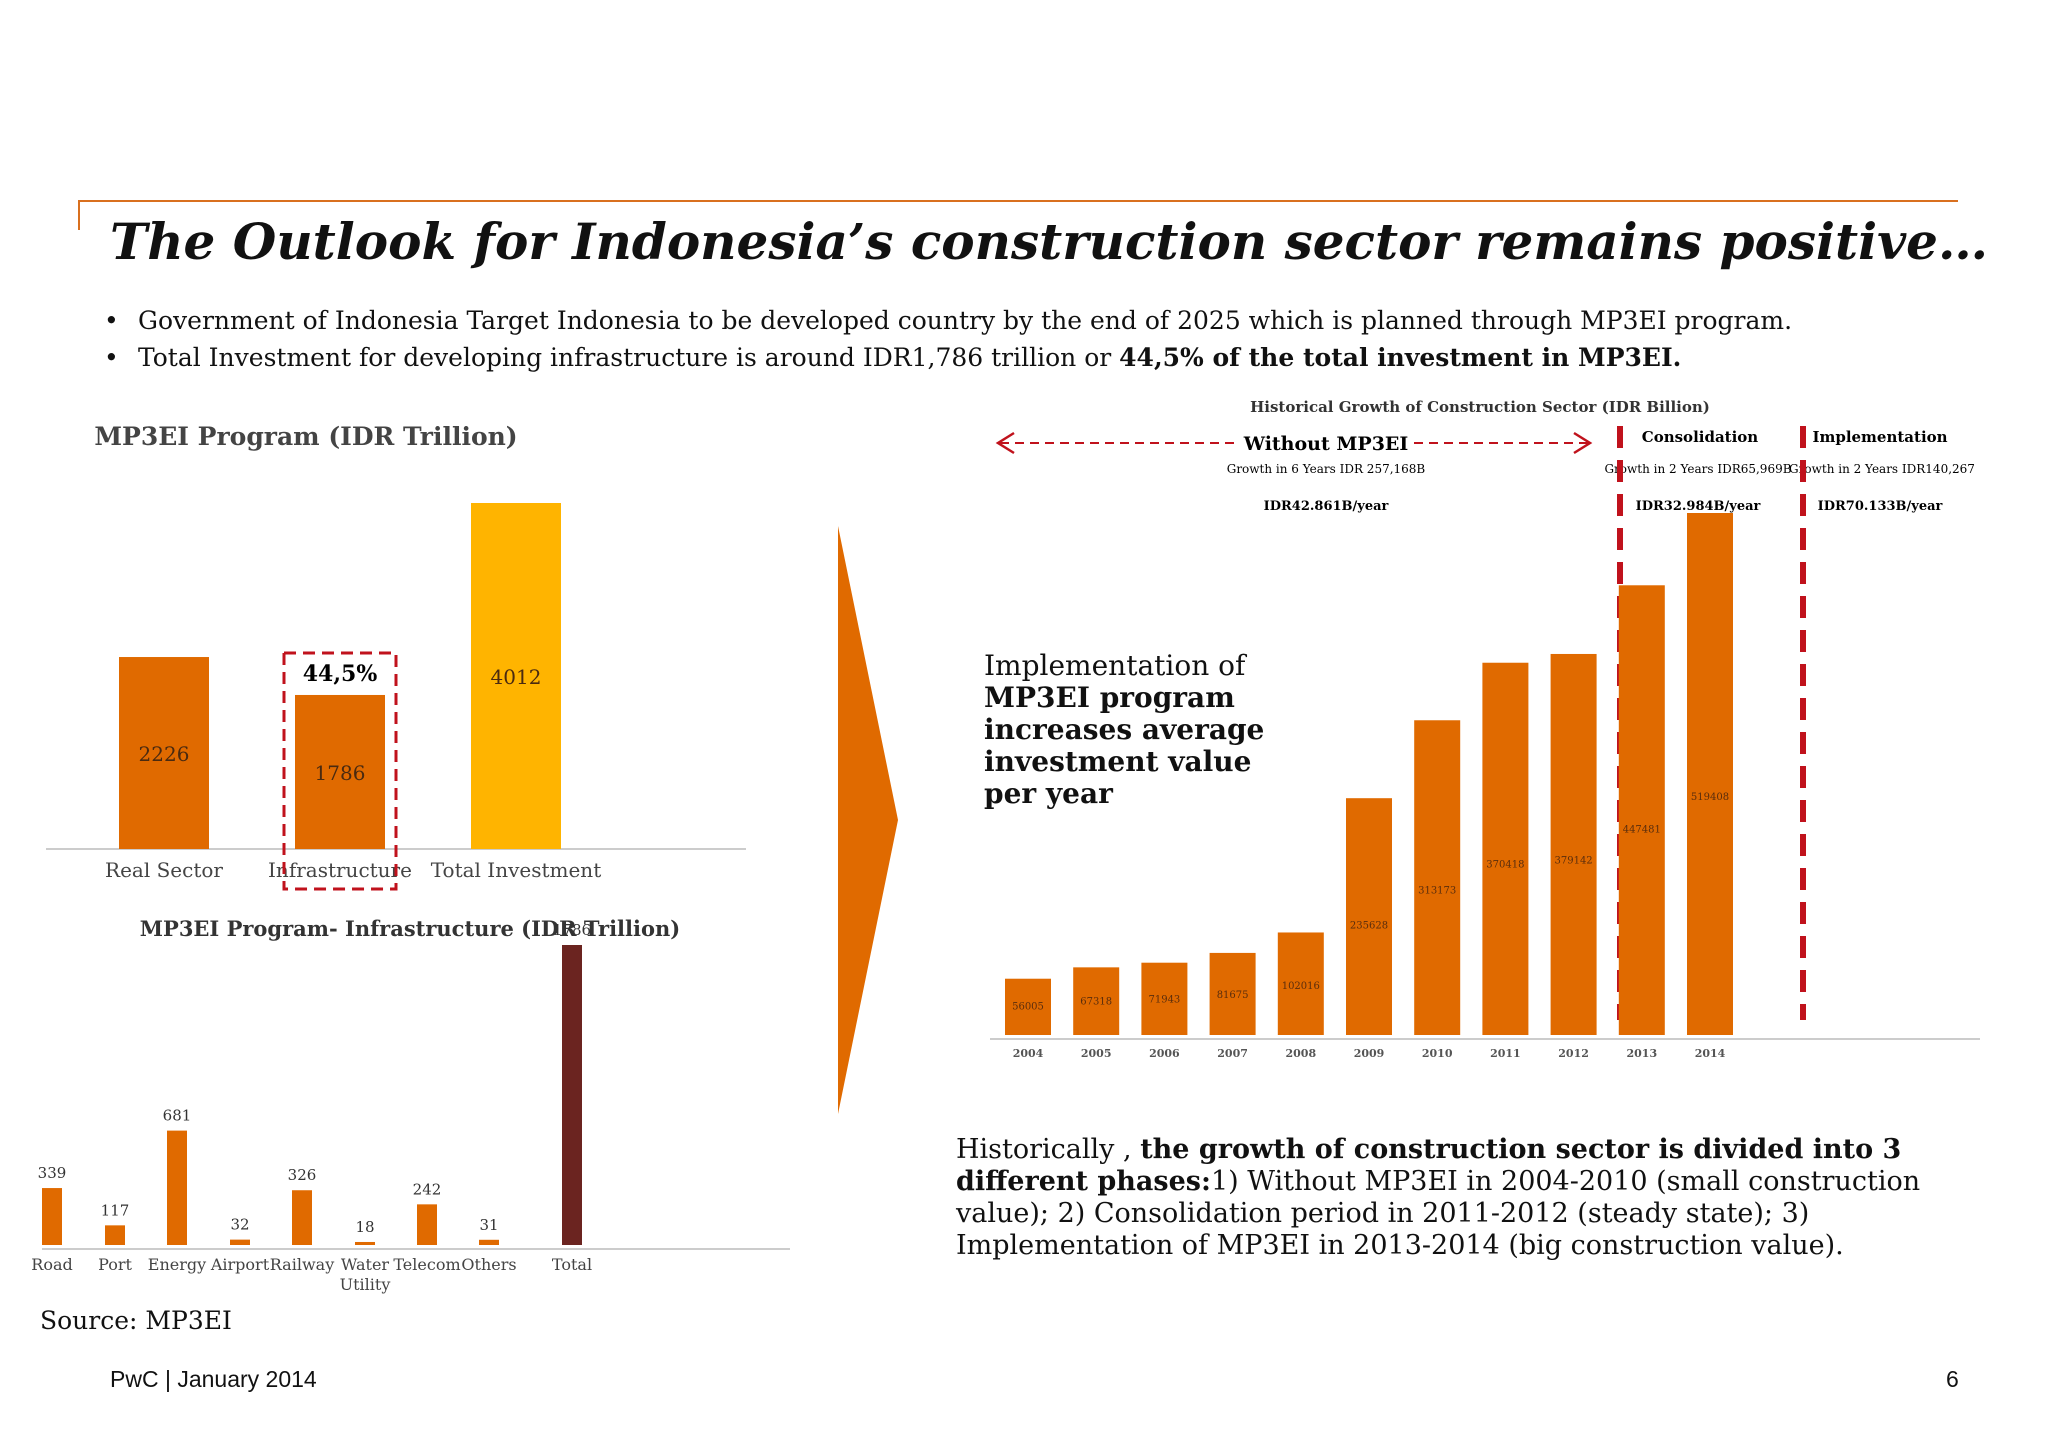 The width and height of the screenshot is (2048, 1448). Describe the element at coordinates (1437, 1053) in the screenshot. I see `category-label: 2010` at that location.